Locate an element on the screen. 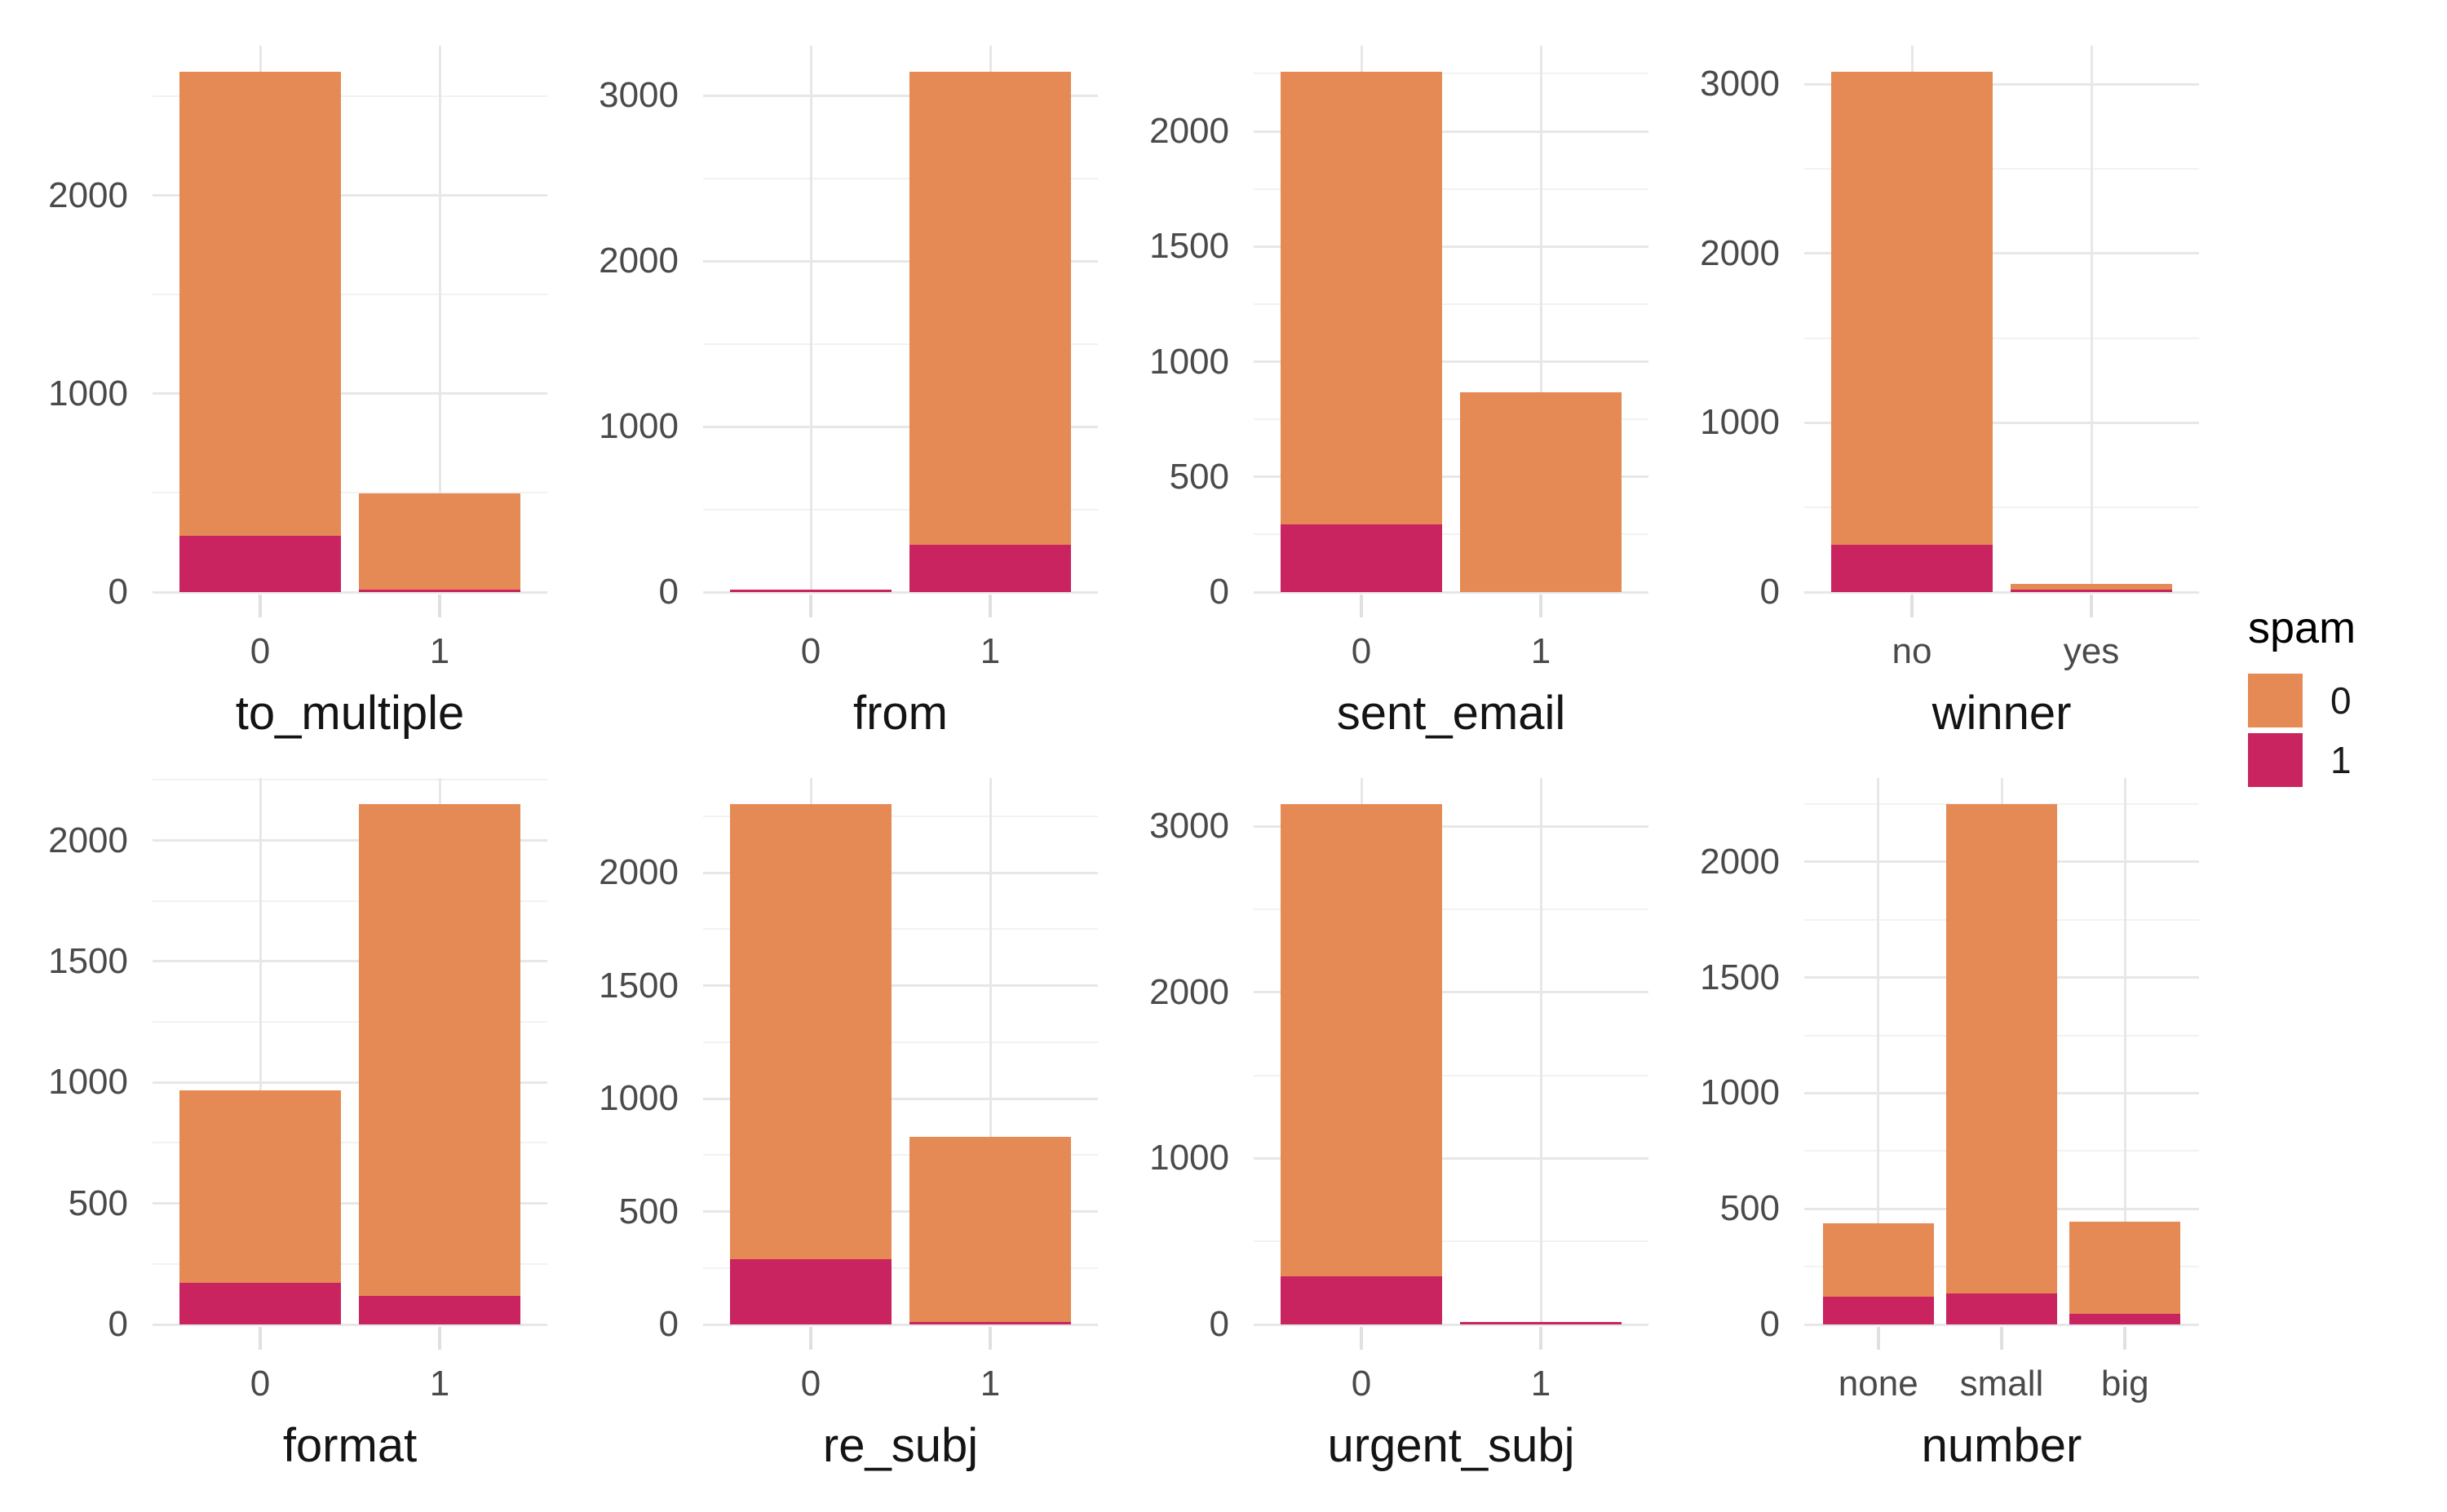 This screenshot has height=1512, width=2447. bar-format-0-spam is located at coordinates (260, 1303).